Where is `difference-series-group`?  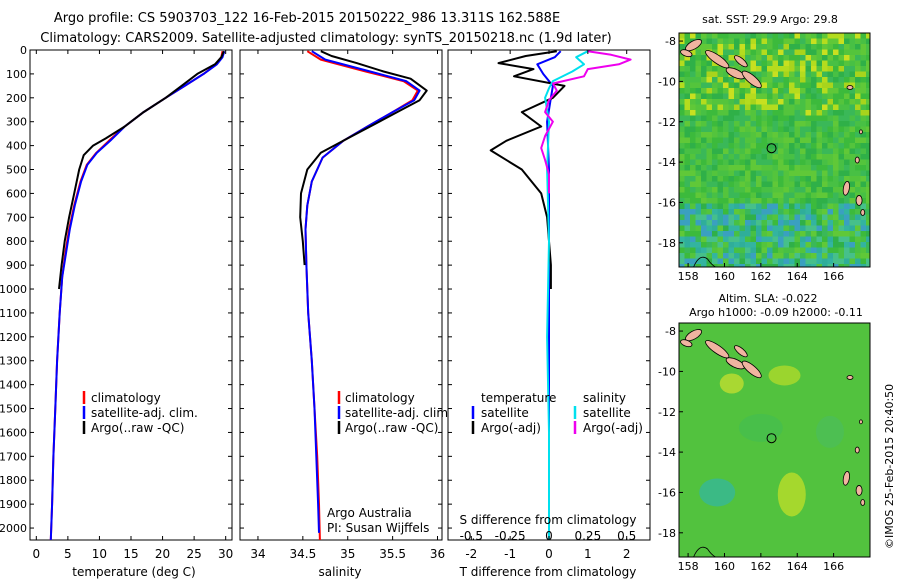
difference-series-group is located at coordinates (560, 295).